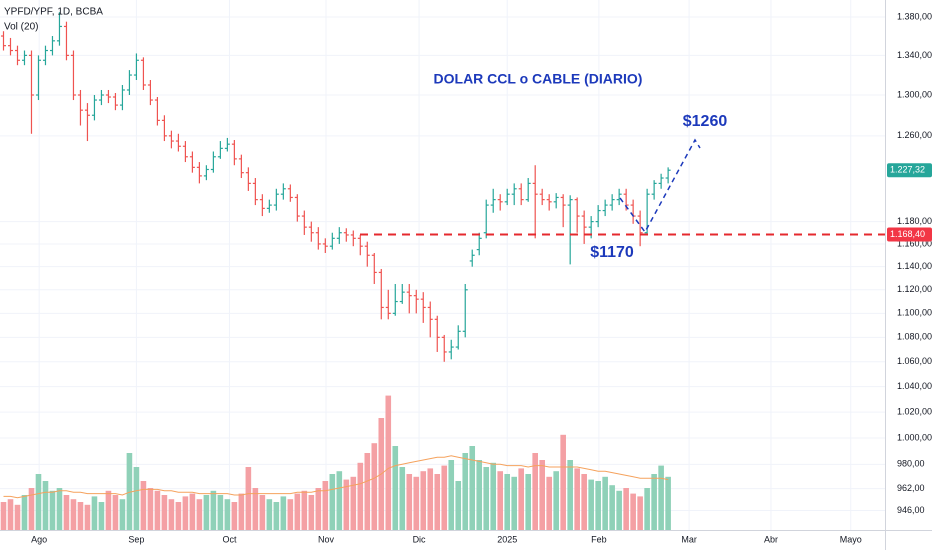  Describe the element at coordinates (914, 55) in the screenshot. I see `y-tick-label: 1.340,00` at that location.